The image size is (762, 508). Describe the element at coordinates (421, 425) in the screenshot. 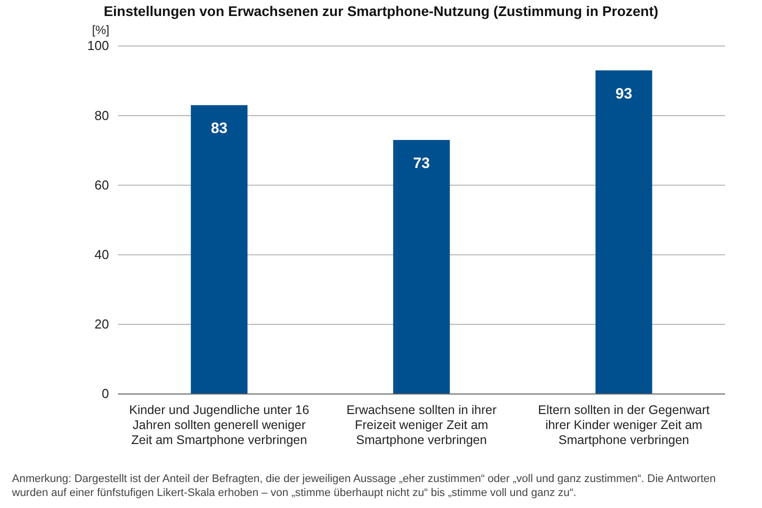

I see `x-tick-label: Erwachsene sollten in ihrer Freizeit weniger Zeit am Smartphone verbringen` at that location.